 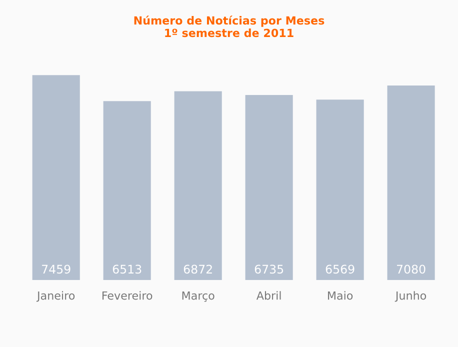 What do you see at coordinates (269, 269) in the screenshot?
I see `data-label: 6735` at bounding box center [269, 269].